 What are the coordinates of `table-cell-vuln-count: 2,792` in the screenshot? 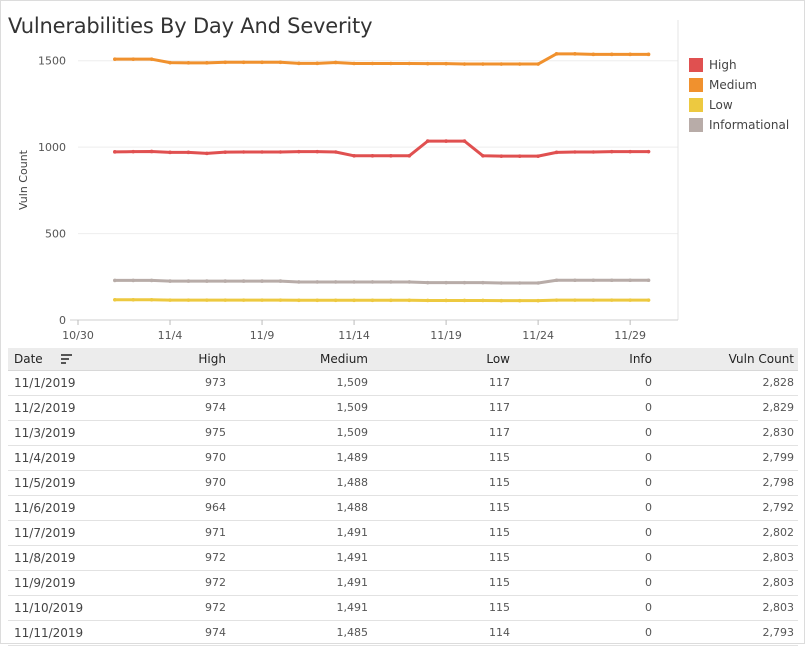 It's located at (727, 508).